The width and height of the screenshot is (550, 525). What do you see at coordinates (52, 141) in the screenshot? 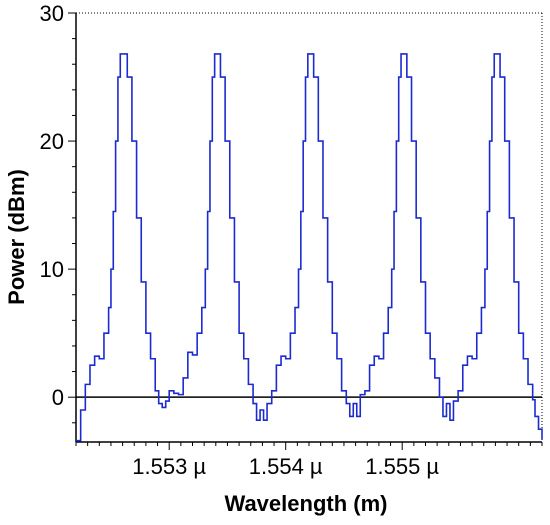
I see `y-tick-label: 20` at bounding box center [52, 141].